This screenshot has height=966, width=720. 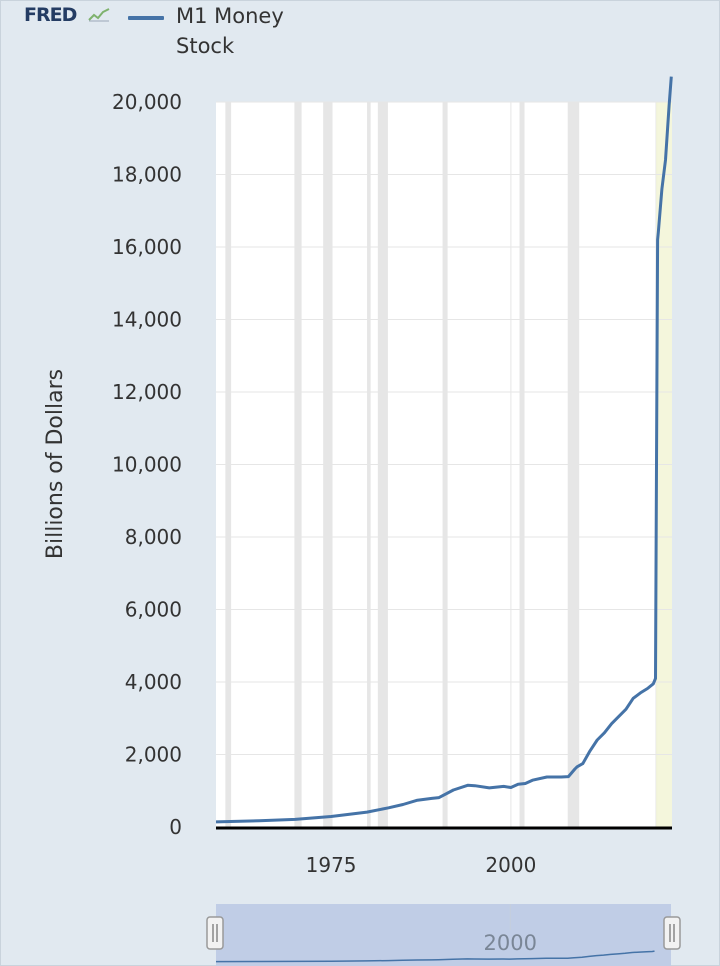 What do you see at coordinates (510, 943) in the screenshot?
I see `navigator-tick-label: 2000` at bounding box center [510, 943].